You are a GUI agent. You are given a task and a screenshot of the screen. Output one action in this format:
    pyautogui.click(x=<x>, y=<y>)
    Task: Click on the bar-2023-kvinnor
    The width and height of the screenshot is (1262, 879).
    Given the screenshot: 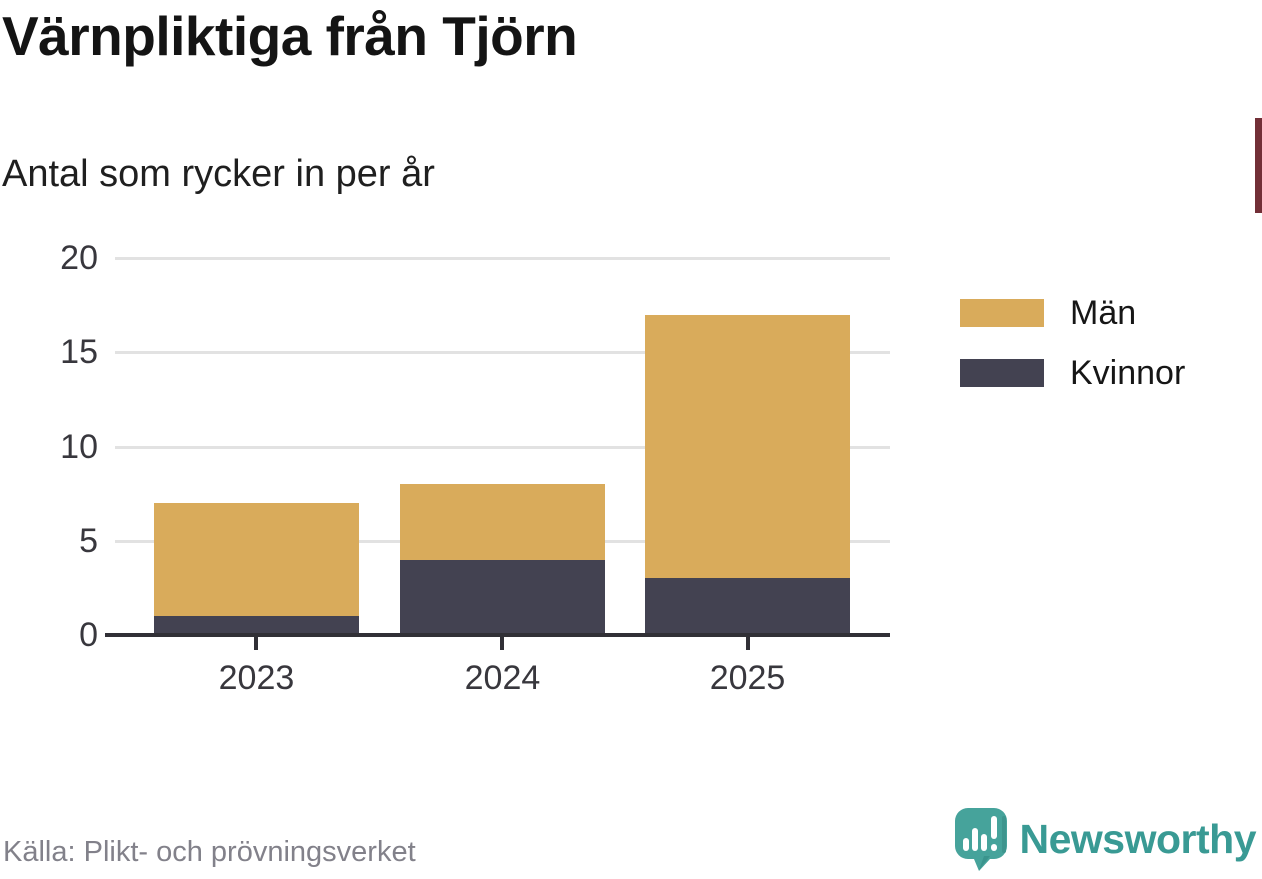 What is the action you would take?
    pyautogui.click(x=256, y=625)
    